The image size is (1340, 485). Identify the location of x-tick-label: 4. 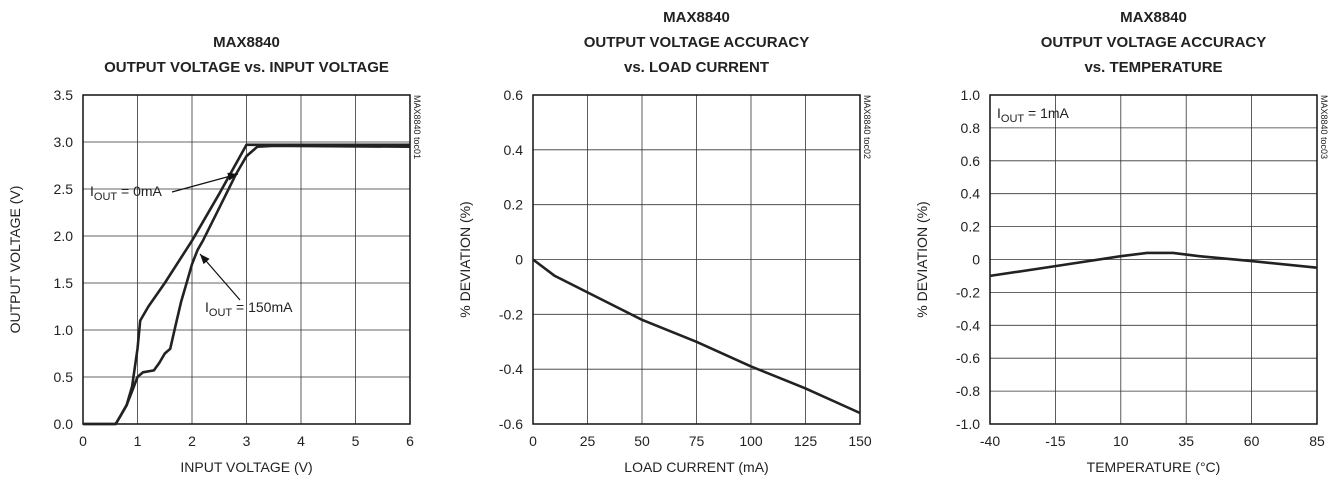
(301, 441).